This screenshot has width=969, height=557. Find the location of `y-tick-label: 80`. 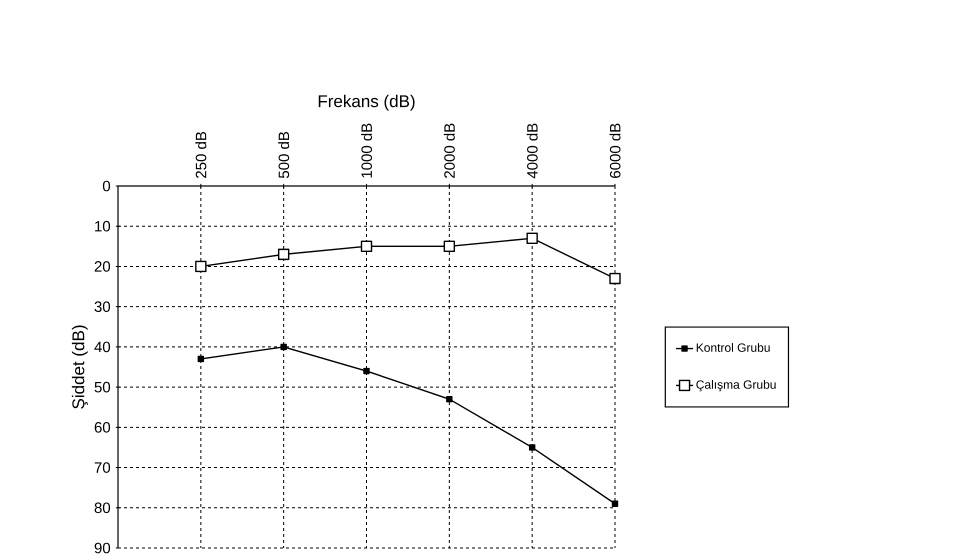

y-tick-label: 80 is located at coordinates (102, 508).